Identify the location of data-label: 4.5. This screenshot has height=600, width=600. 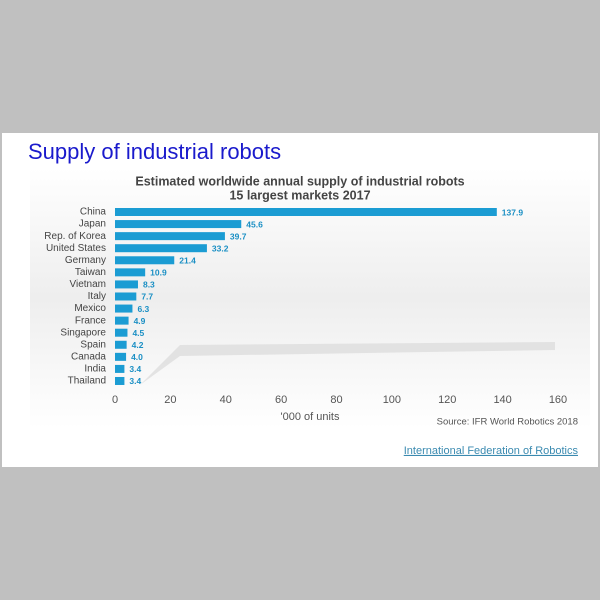
(138, 333).